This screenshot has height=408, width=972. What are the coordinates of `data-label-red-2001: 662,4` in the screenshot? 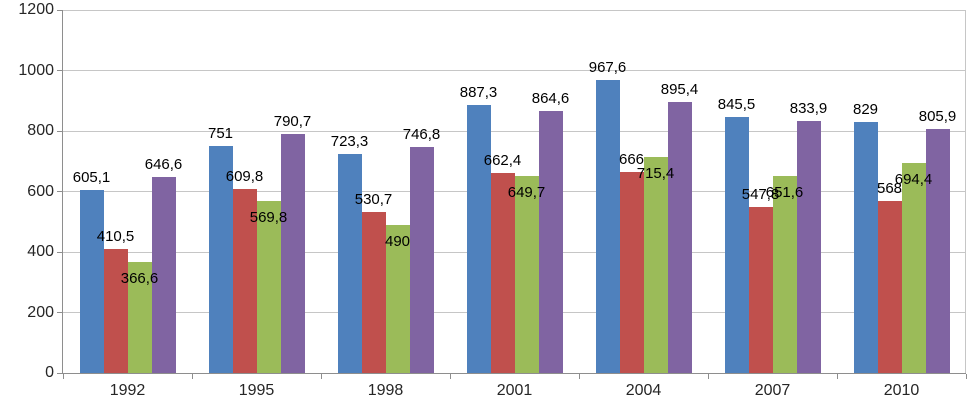 It's located at (502, 160).